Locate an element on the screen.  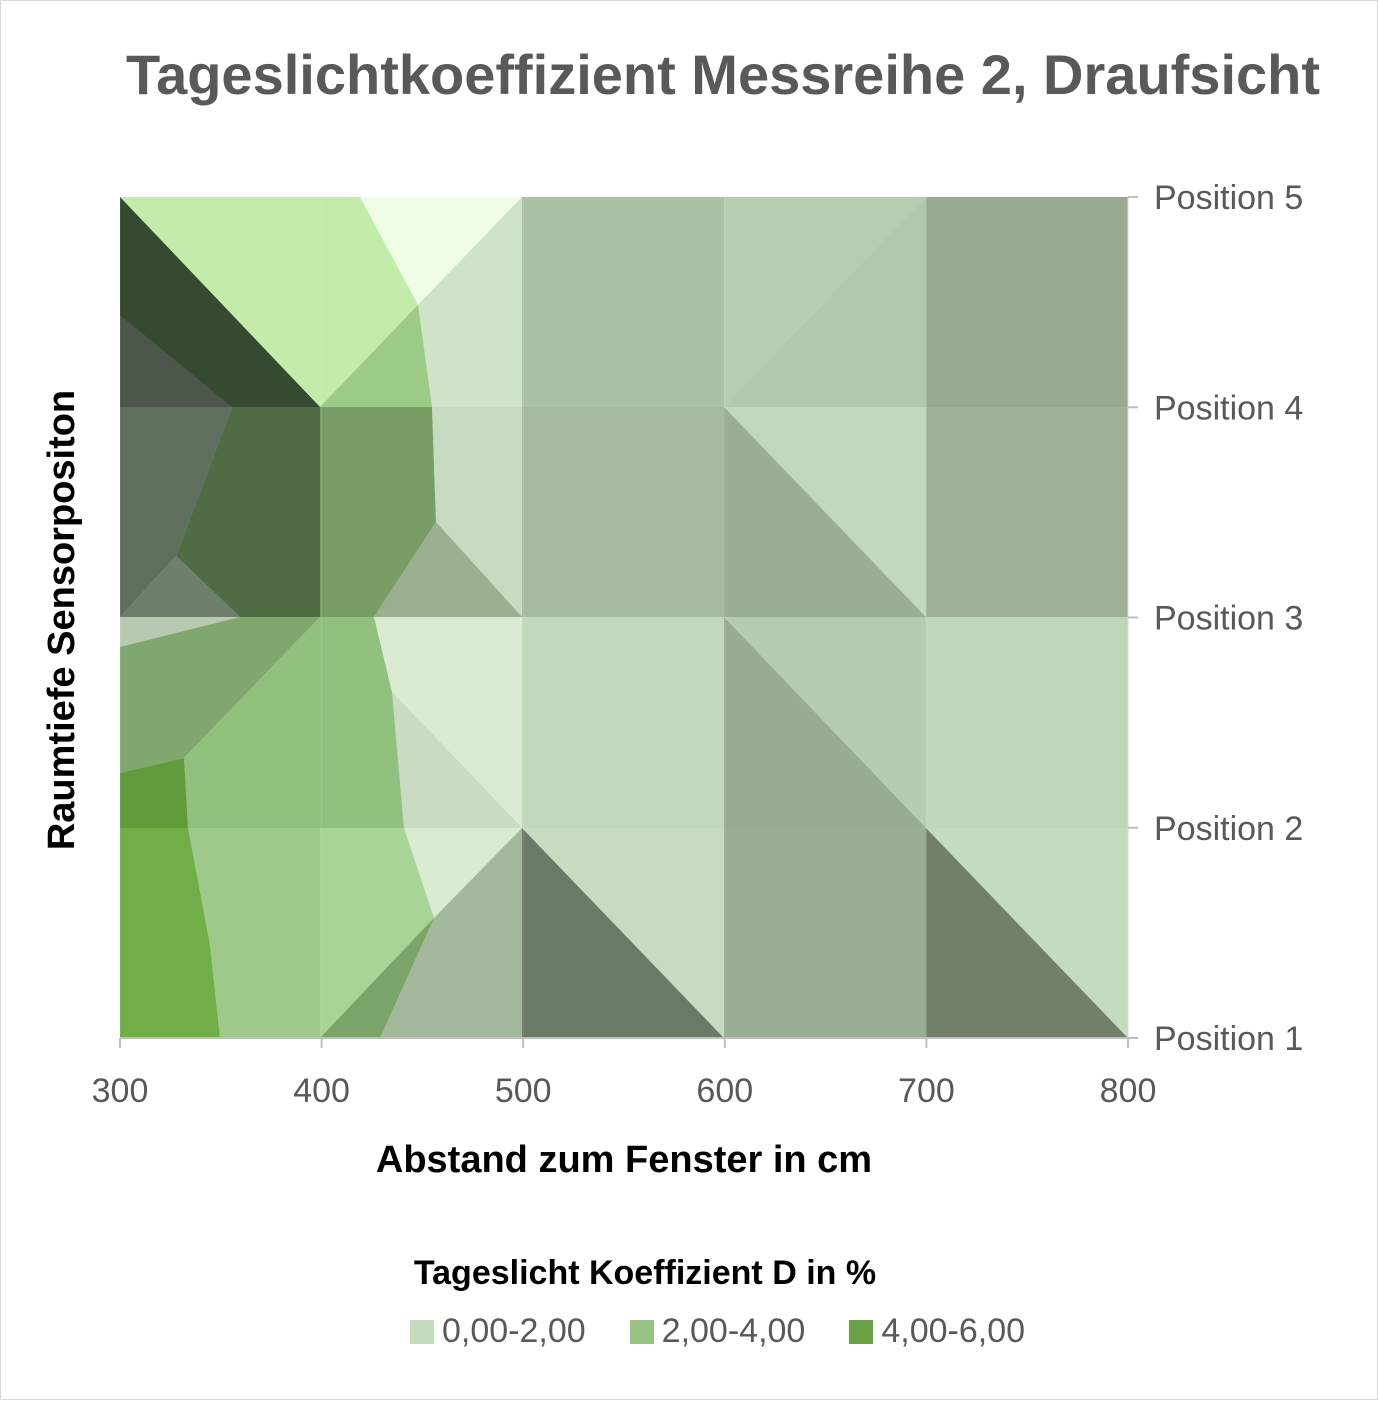
y-axis-title: Raumtiefe Sensorpositon is located at coordinates (62, 620).